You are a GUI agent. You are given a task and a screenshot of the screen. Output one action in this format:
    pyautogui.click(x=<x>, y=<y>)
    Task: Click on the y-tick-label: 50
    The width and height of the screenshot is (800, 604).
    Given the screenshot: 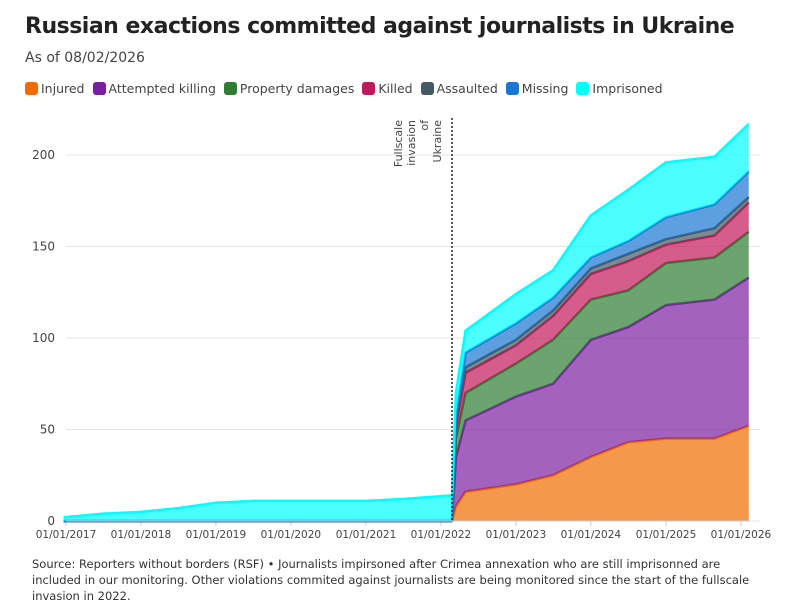 What is the action you would take?
    pyautogui.click(x=47, y=430)
    